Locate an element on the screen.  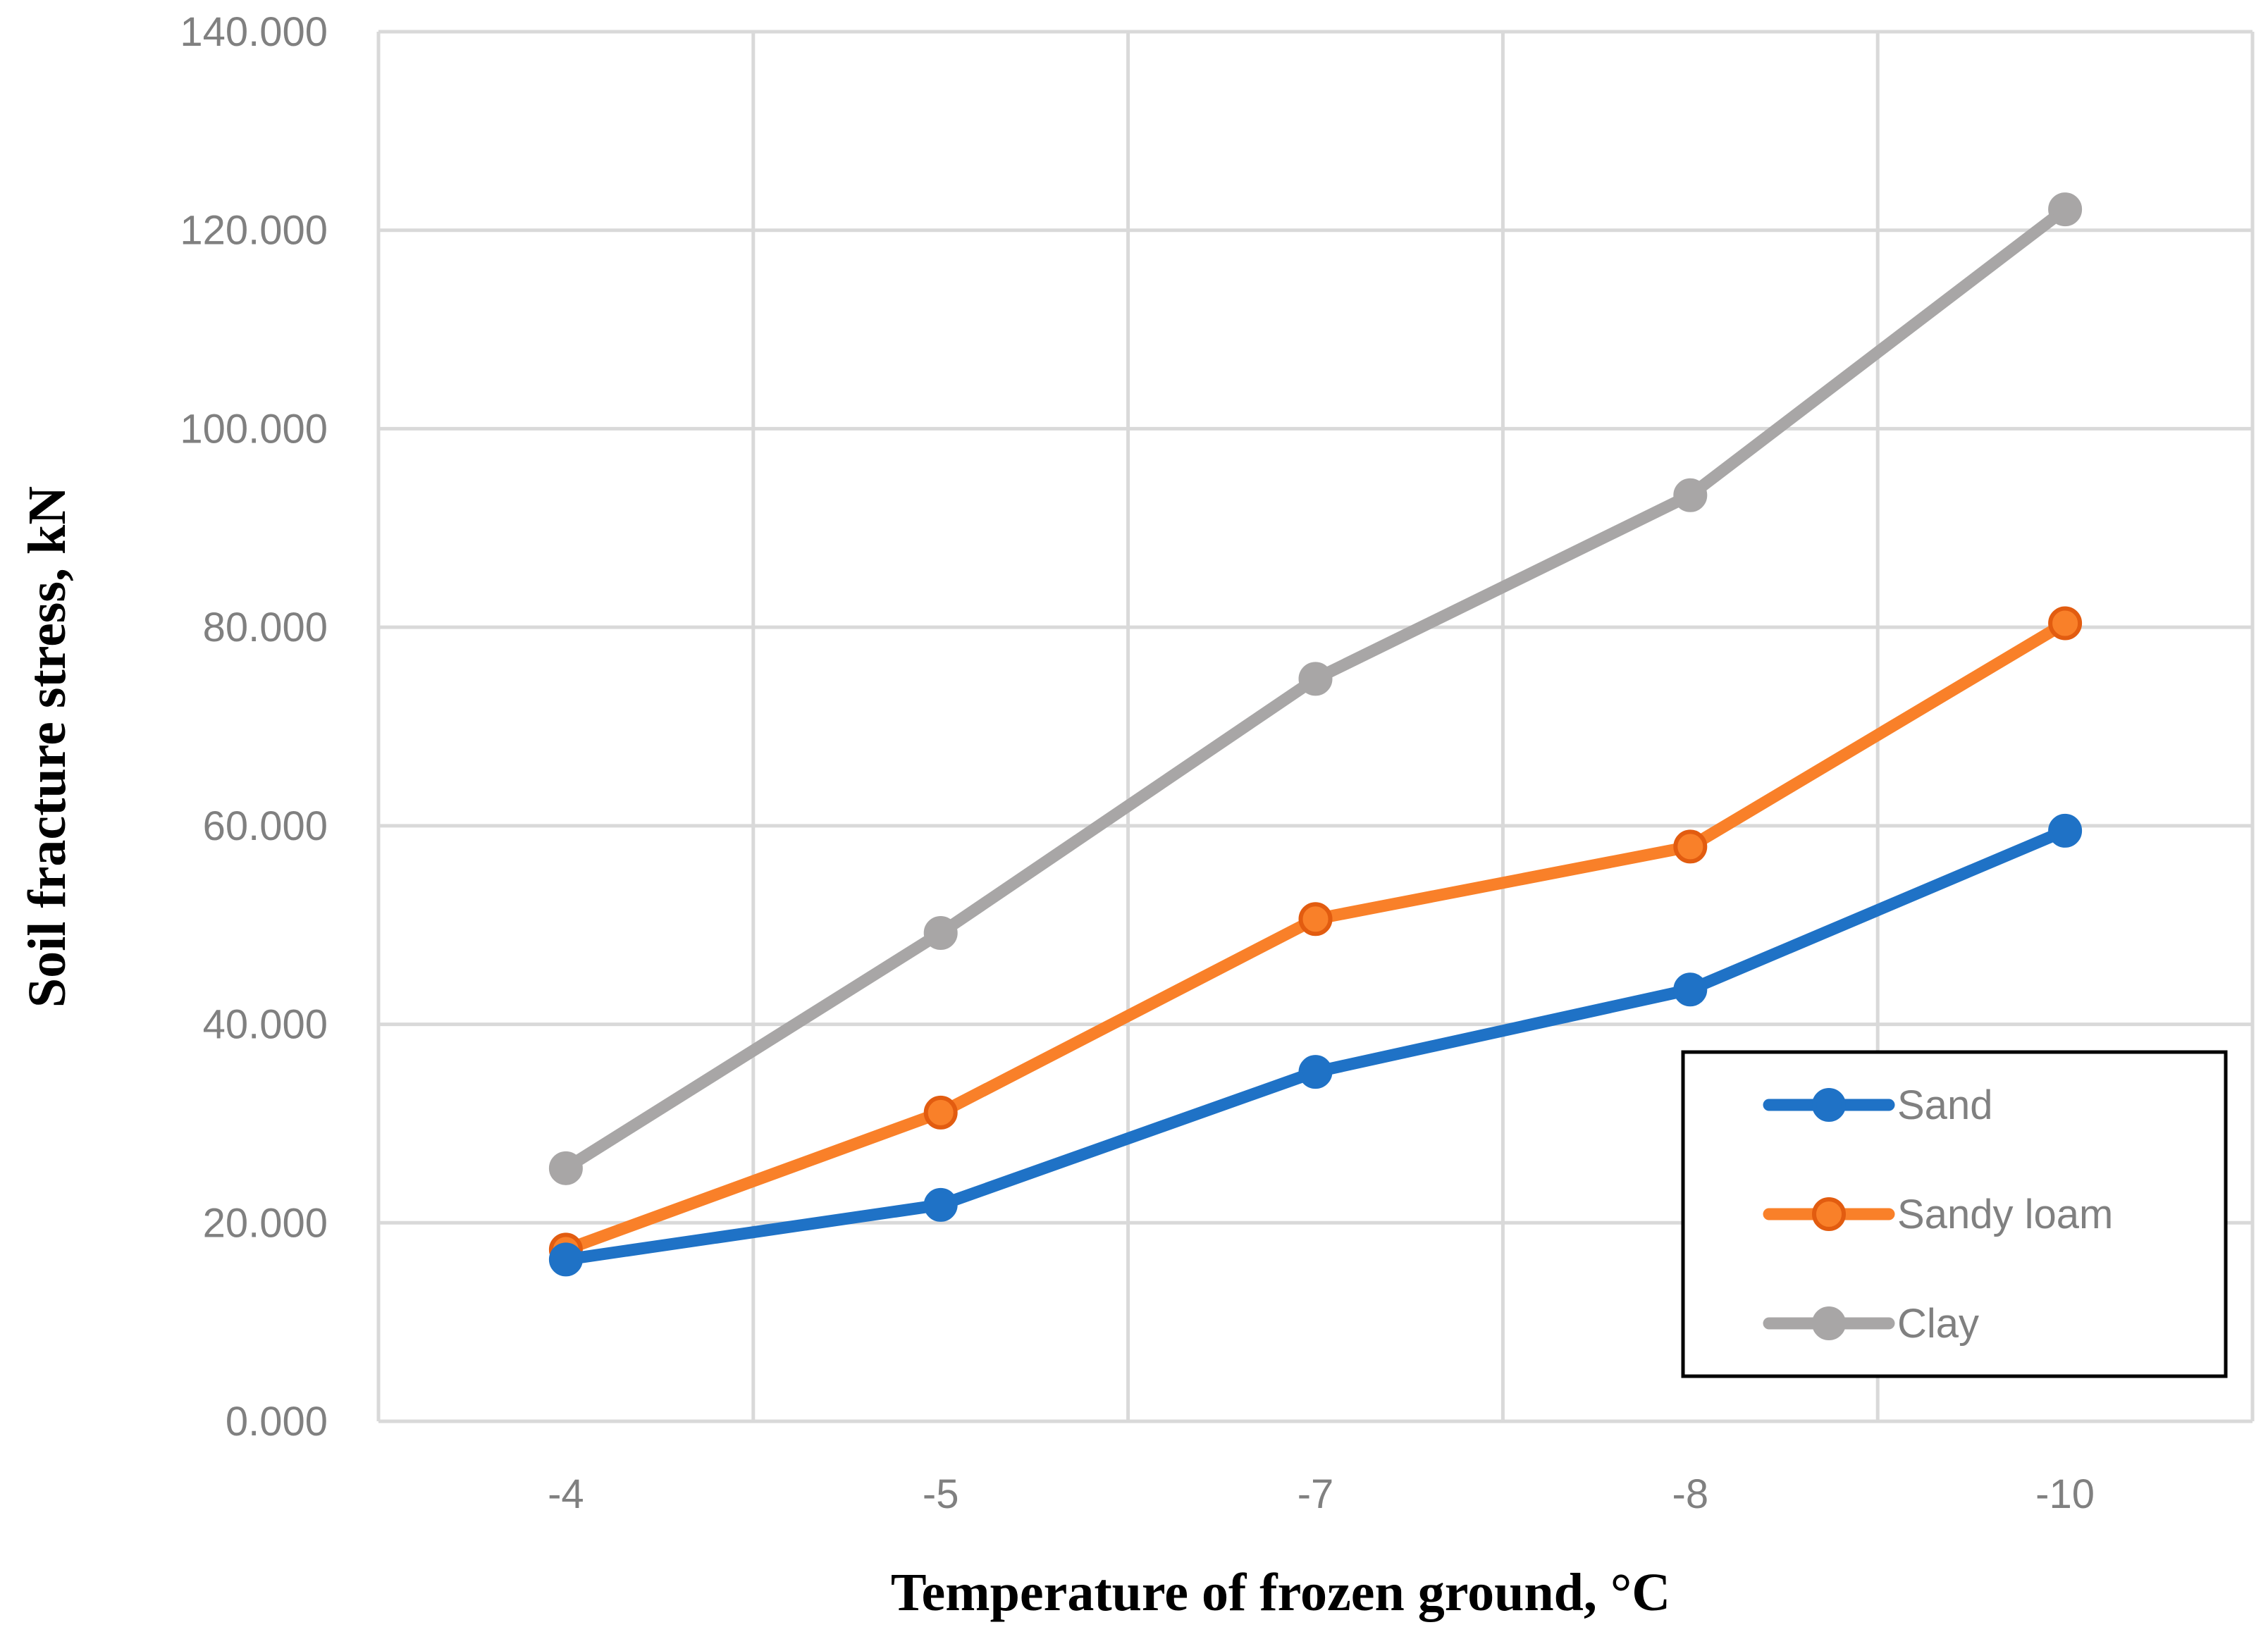
x-tick-label: -4 is located at coordinates (566, 1494).